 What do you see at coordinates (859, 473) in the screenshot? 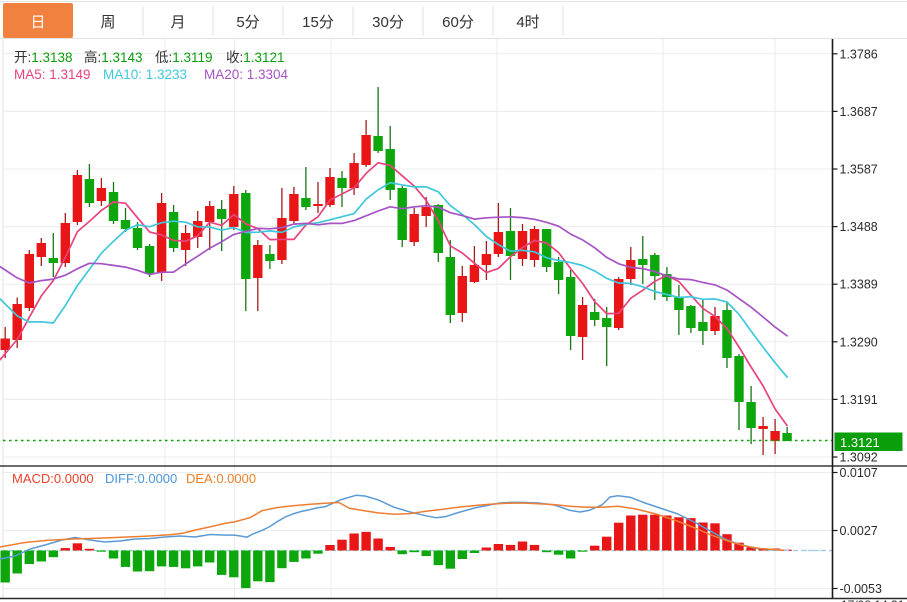
I see `svg-text: 0.0107` at bounding box center [859, 473].